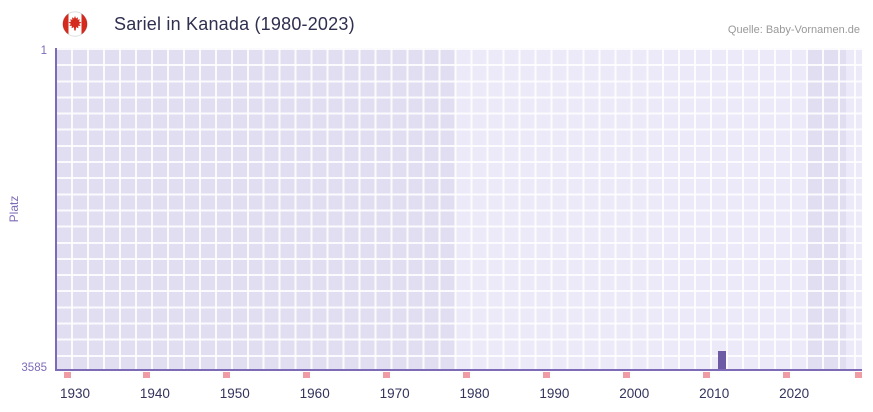  What do you see at coordinates (234, 23) in the screenshot?
I see `chart-title: Sariel in Kanada (1980-2023)` at bounding box center [234, 23].